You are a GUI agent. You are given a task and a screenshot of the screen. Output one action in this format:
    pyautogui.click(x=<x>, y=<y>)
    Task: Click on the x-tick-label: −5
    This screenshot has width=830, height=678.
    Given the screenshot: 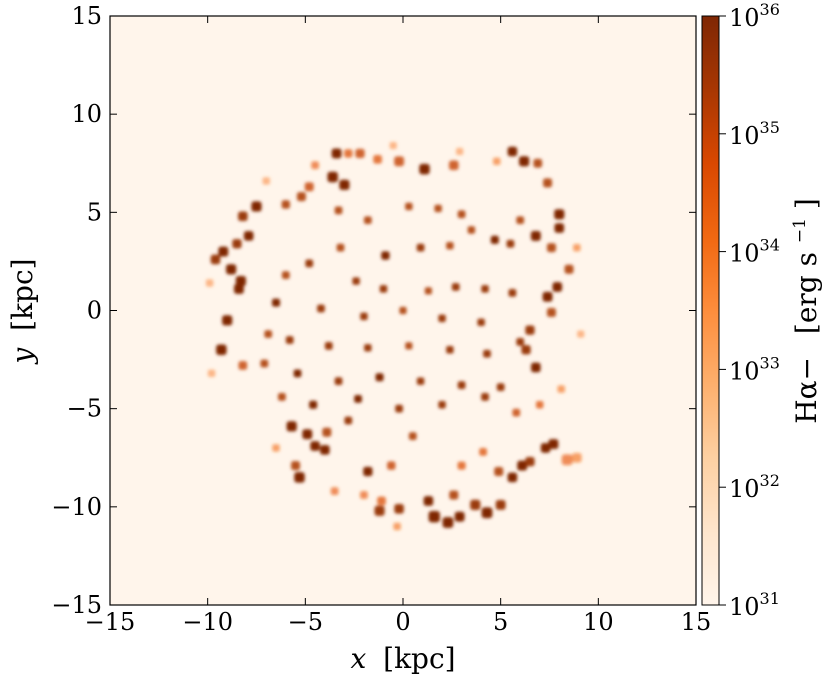 What is the action you would take?
    pyautogui.click(x=305, y=622)
    